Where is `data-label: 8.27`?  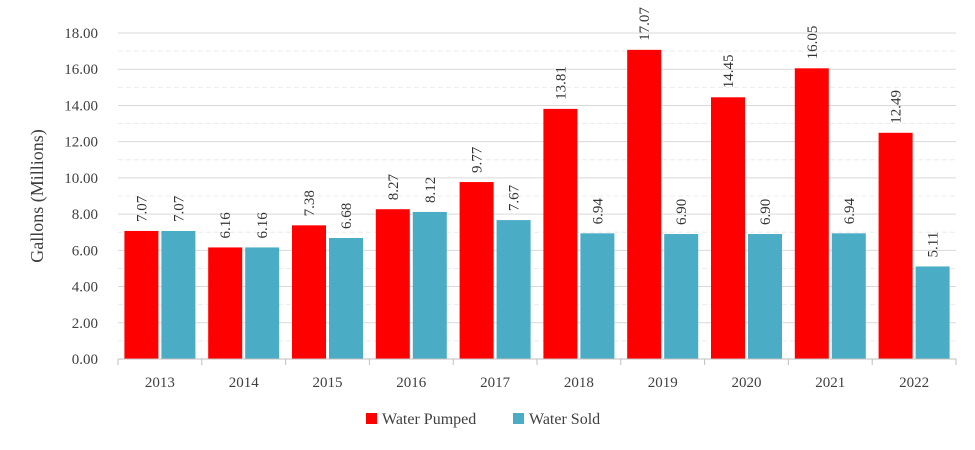
data-label: 8.27 is located at coordinates (394, 186).